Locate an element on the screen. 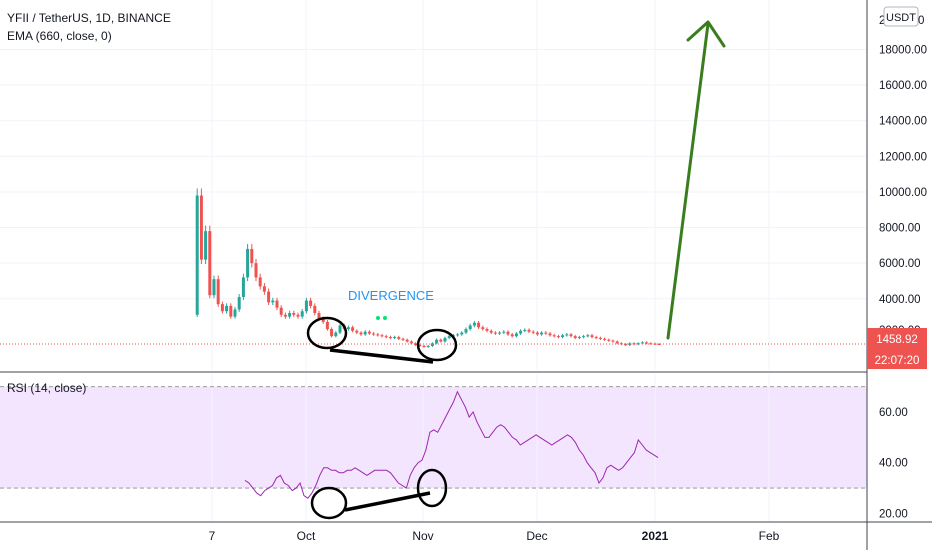  time-tick-label: 7 is located at coordinates (212, 536).